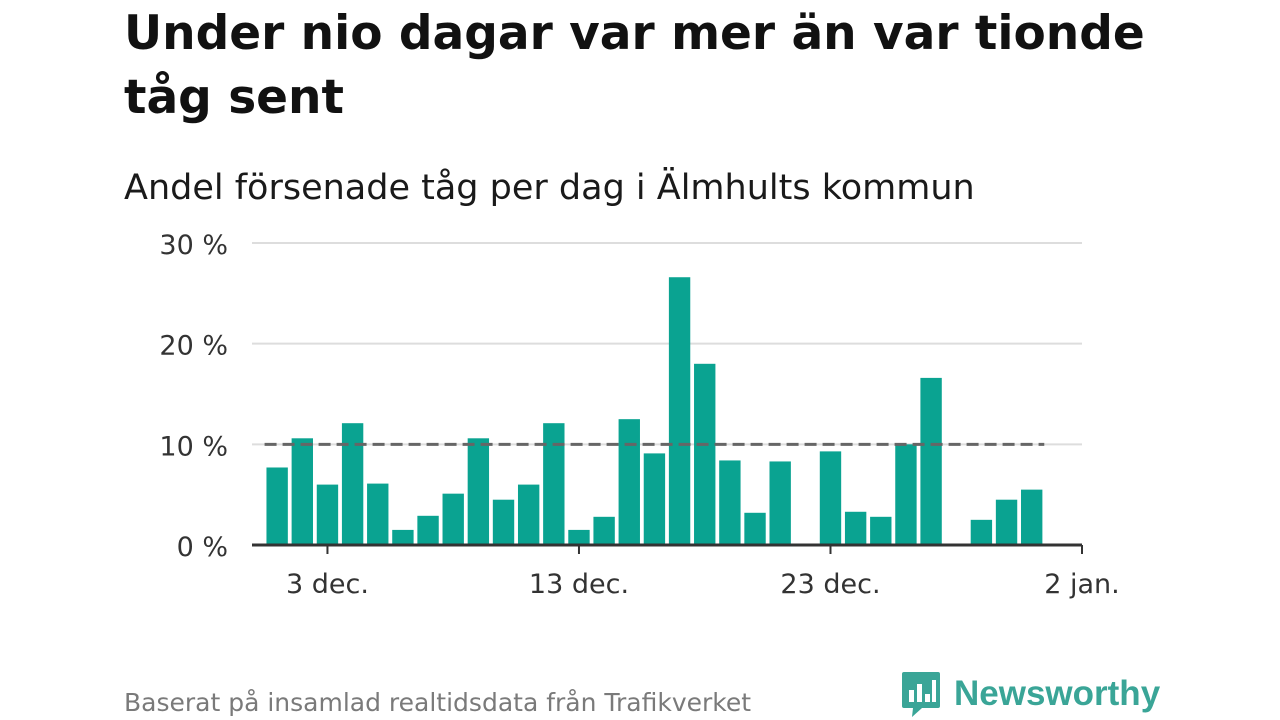 Image resolution: width=1280 pixels, height=720 pixels. I want to click on x-tick-label: 2 jan., so click(1082, 584).